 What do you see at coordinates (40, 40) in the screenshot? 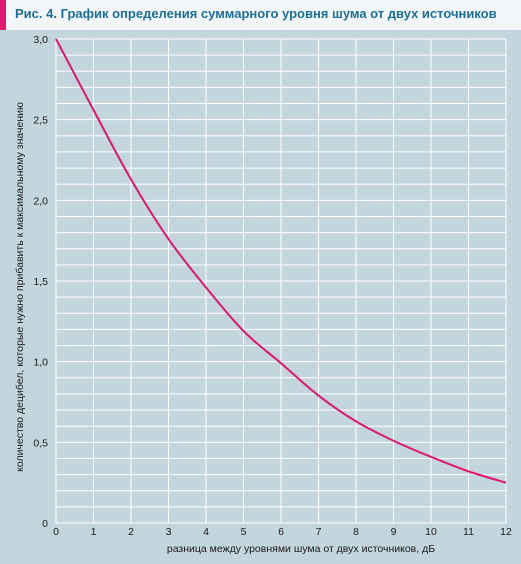
I see `y-tick-label: 3,0` at bounding box center [40, 40].